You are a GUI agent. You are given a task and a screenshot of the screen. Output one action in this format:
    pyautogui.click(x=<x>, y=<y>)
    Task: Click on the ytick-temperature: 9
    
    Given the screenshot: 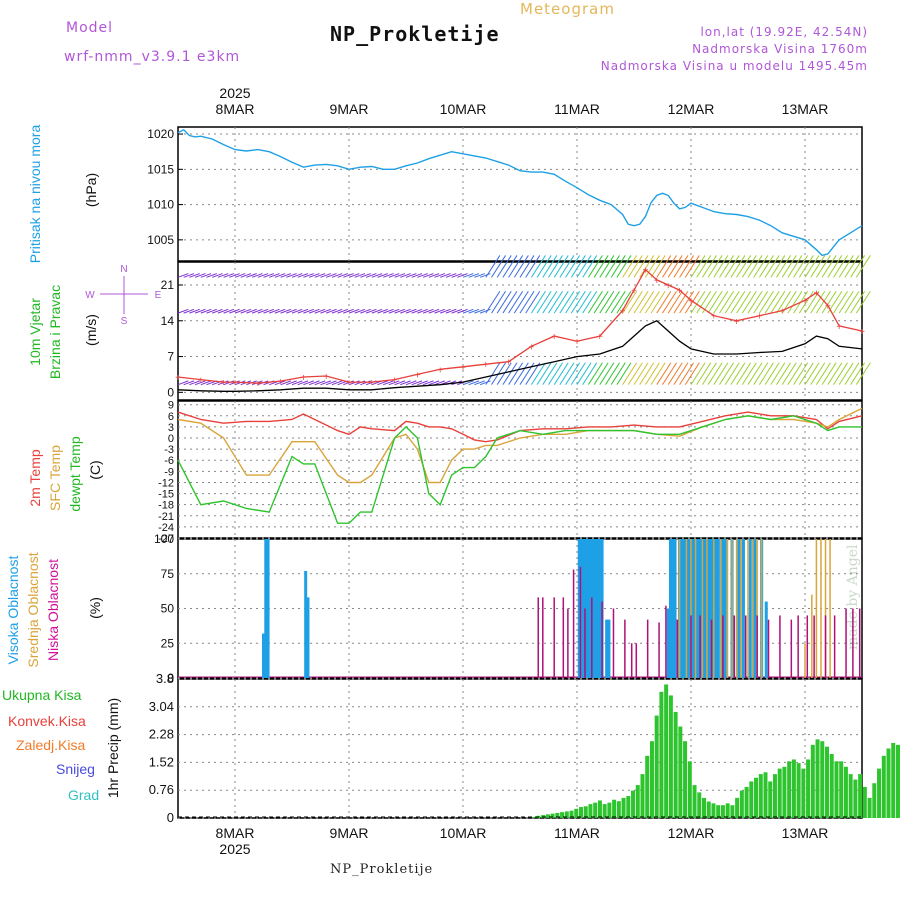 What is the action you would take?
    pyautogui.click(x=171, y=406)
    